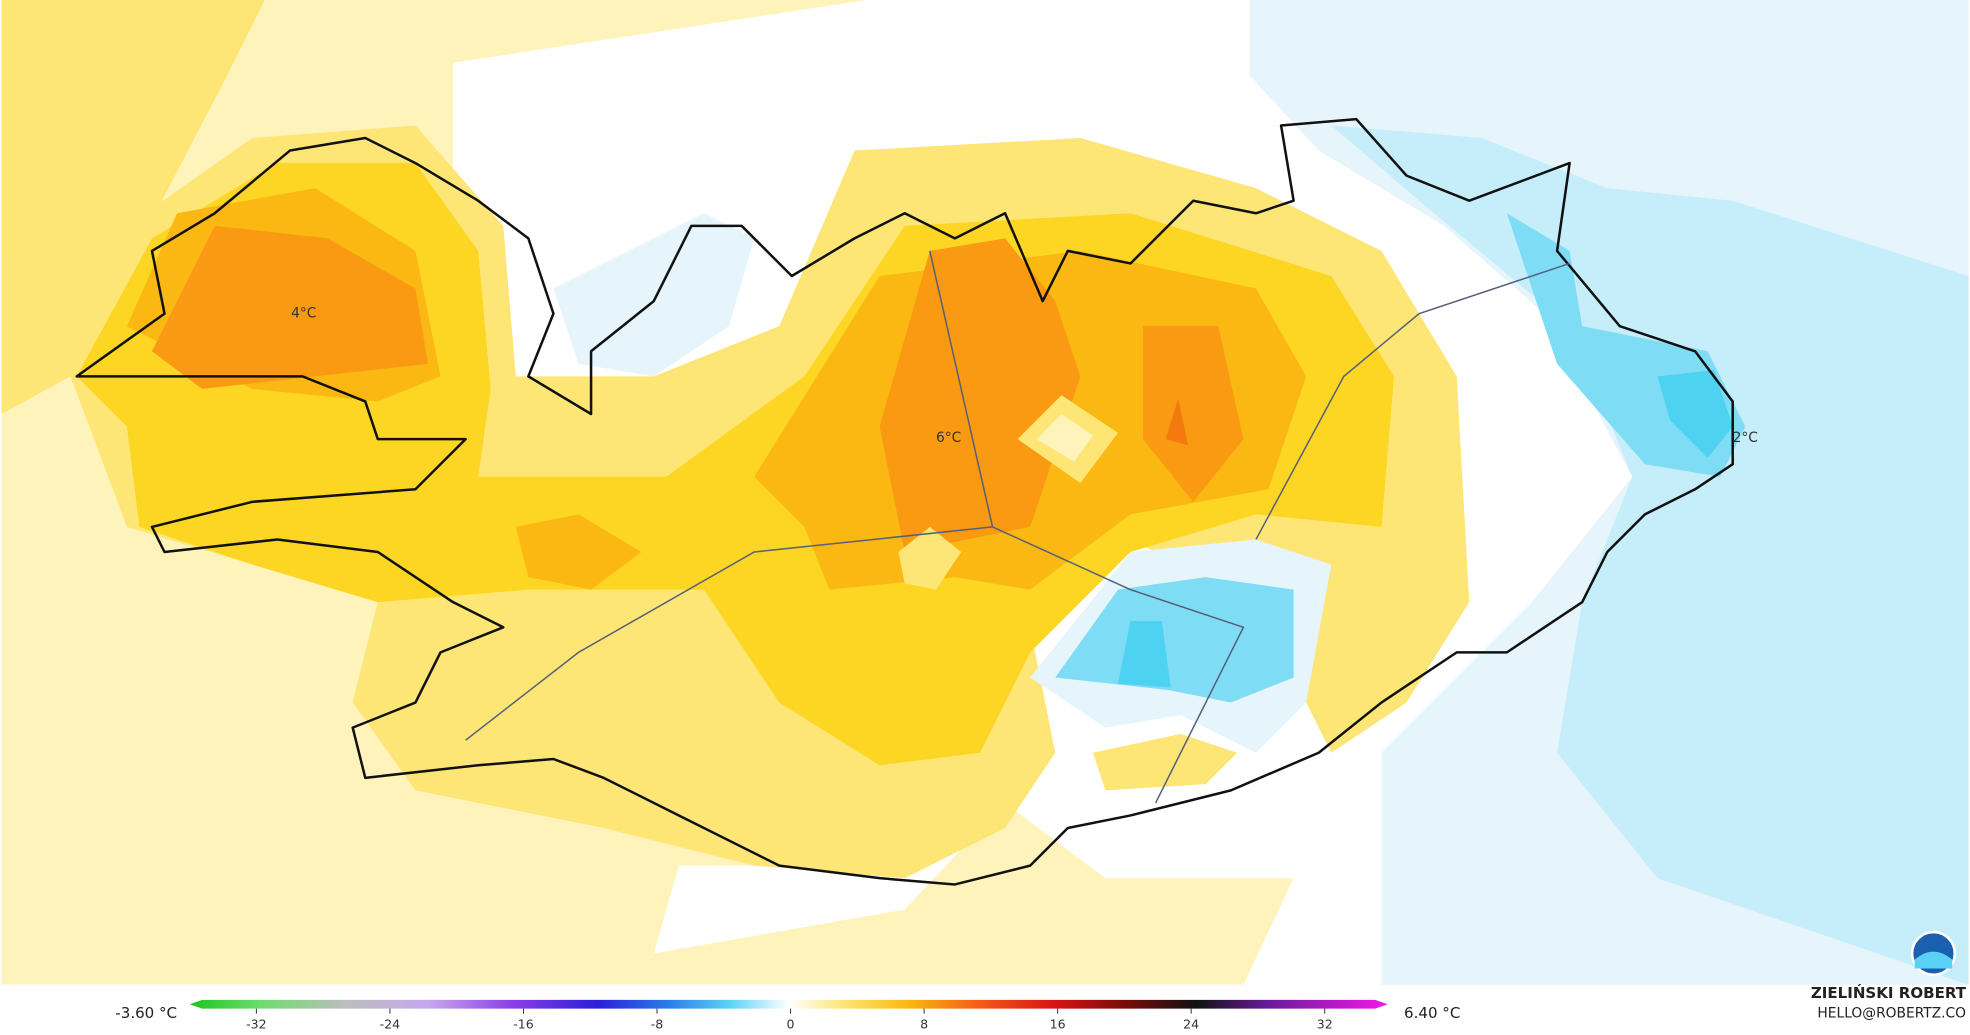  I want to click on colorbar-tick-label: -16, so click(523, 1023).